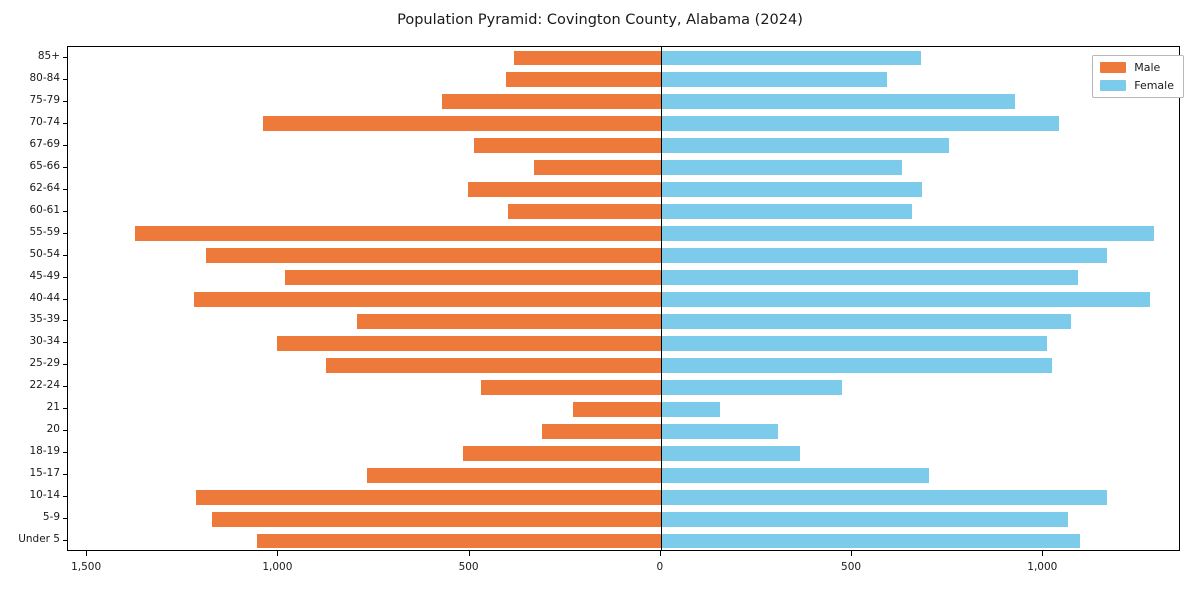 The height and width of the screenshot is (600, 1200). I want to click on y-axis-tick-label: 55-59, so click(44, 231).